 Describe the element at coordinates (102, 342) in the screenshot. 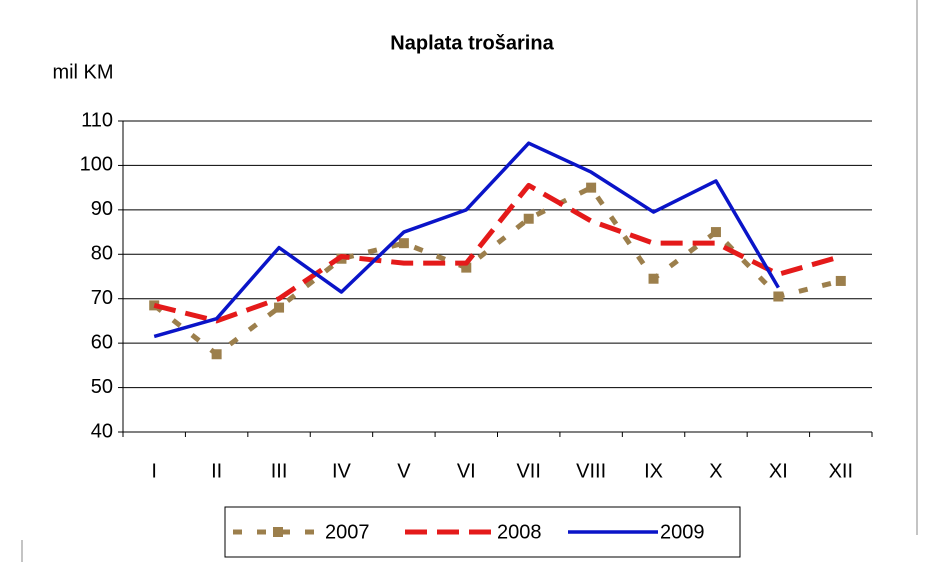

I see `y-tick-label: 60` at that location.